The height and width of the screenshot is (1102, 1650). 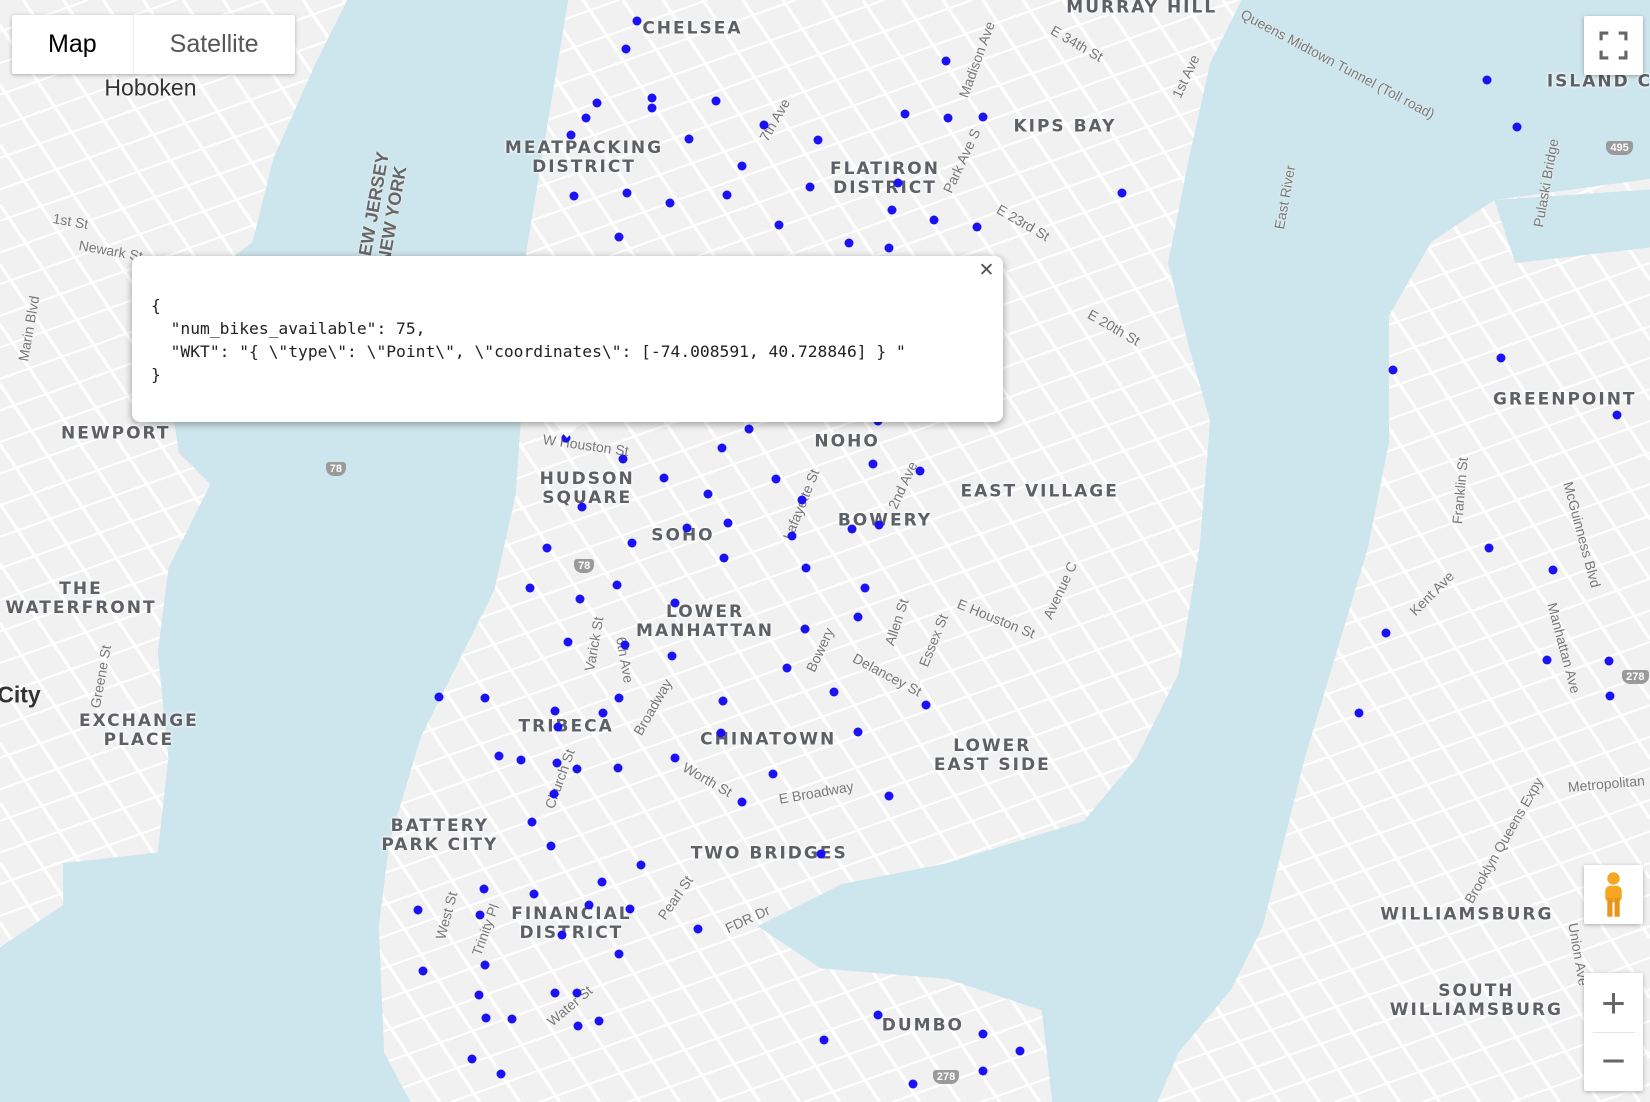 I want to click on map-type-map-button: Map, so click(x=72, y=44).